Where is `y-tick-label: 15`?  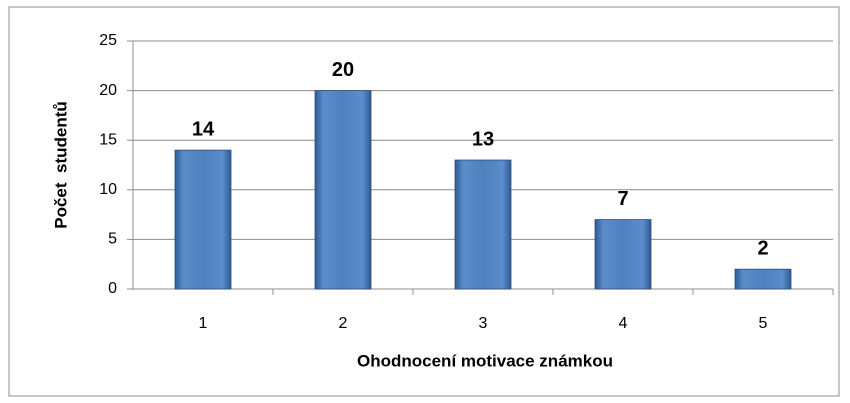
y-tick-label: 15 is located at coordinates (108, 139).